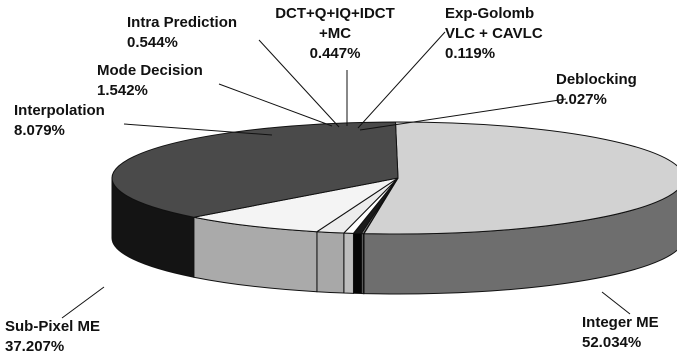 This screenshot has height=364, width=677. What do you see at coordinates (596, 79) in the screenshot?
I see `category-label-deblocking: Deblocking` at bounding box center [596, 79].